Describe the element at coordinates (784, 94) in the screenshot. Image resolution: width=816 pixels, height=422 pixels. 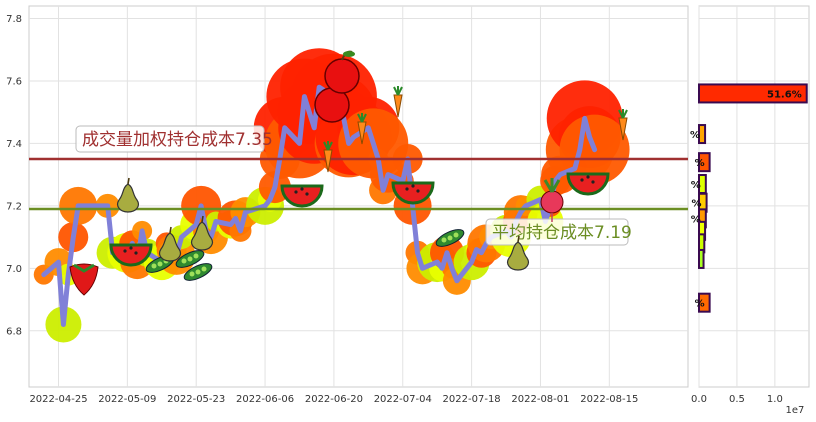
I see `bar-label: 51.6%` at that location.